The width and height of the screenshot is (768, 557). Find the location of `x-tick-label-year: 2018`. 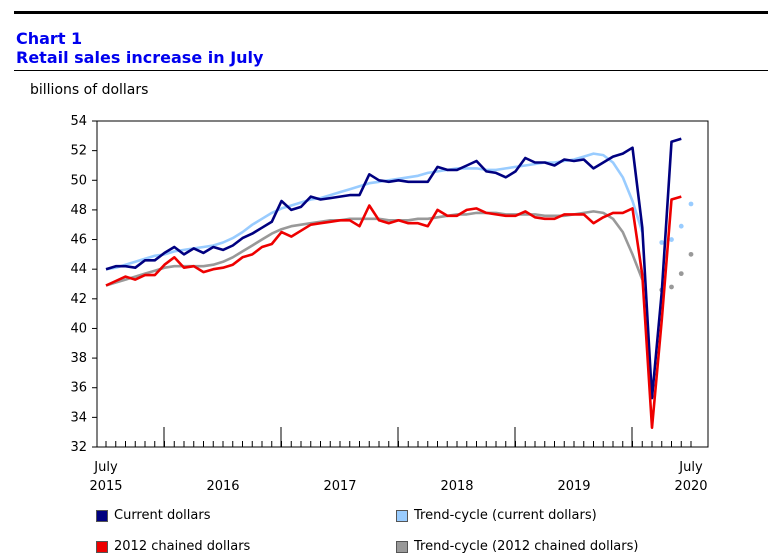

x-tick-label-year: 2018 is located at coordinates (456, 486).